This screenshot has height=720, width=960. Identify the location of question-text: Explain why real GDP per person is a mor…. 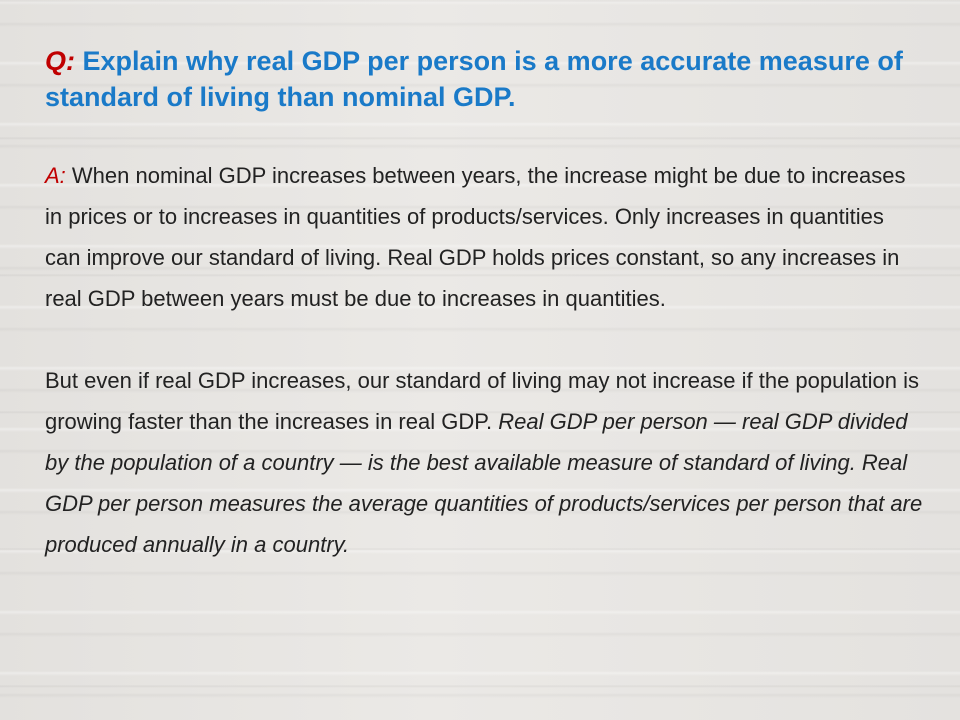
(474, 79).